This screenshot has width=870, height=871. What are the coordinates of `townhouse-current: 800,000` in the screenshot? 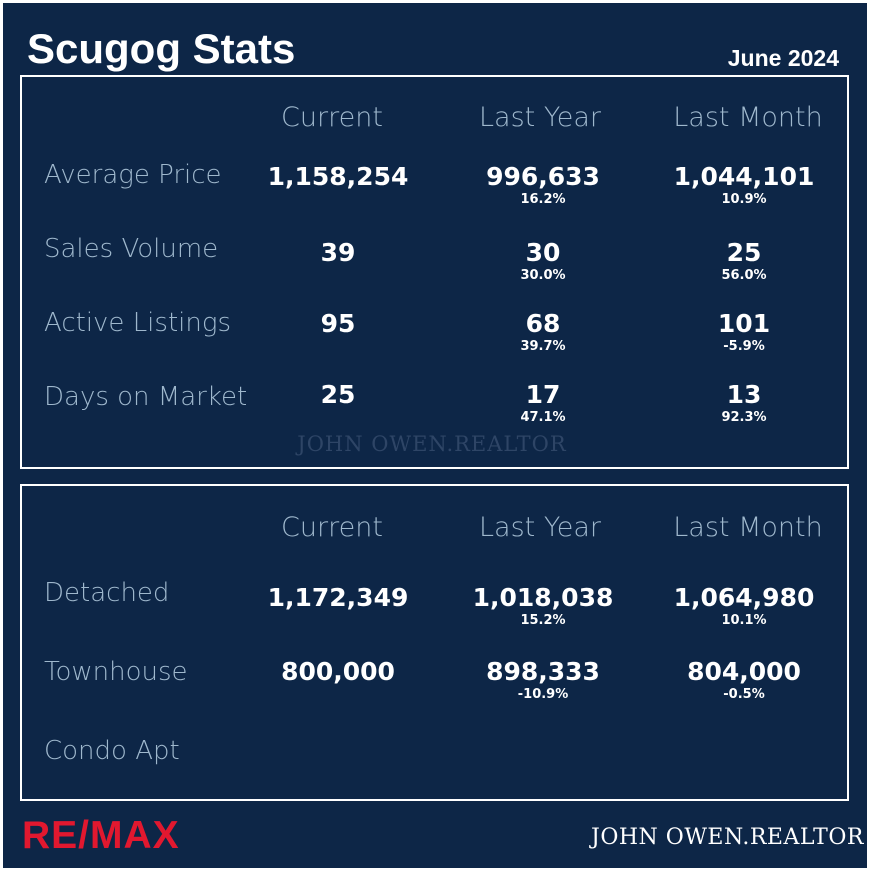 It's located at (338, 671).